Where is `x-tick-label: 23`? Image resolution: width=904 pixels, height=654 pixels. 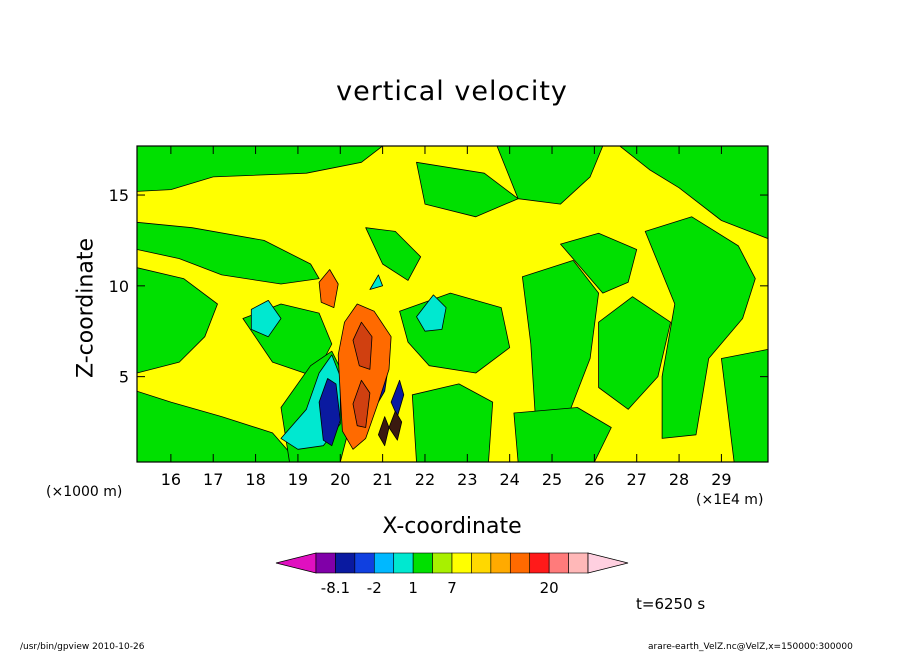
x-tick-label: 23 is located at coordinates (467, 479).